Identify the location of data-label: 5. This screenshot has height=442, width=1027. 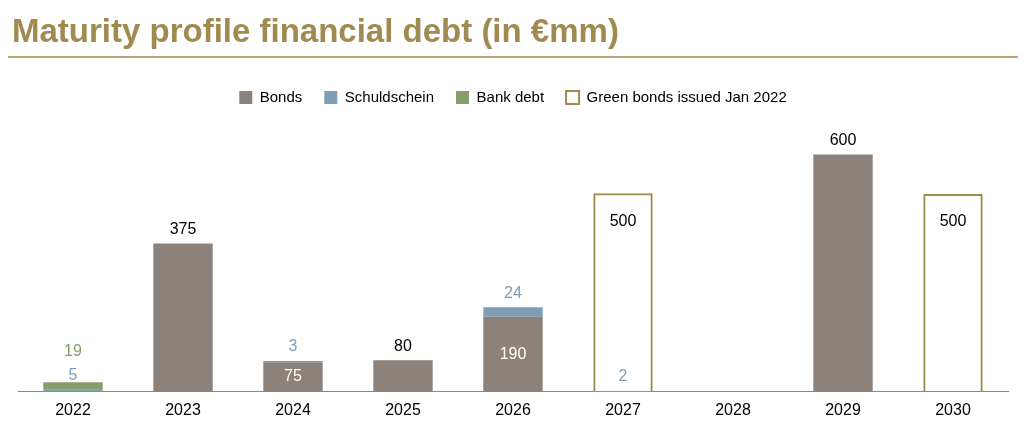
(73, 375).